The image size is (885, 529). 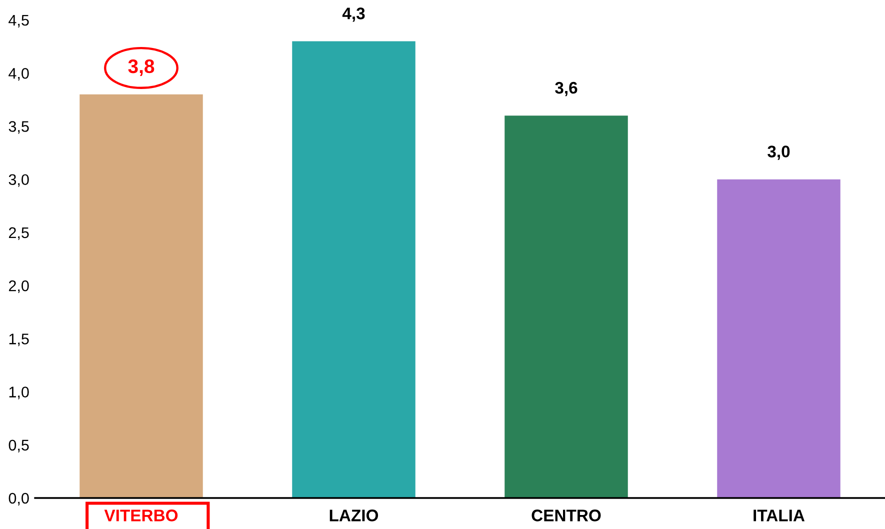 What do you see at coordinates (141, 67) in the screenshot?
I see `data-label: 3,8` at bounding box center [141, 67].